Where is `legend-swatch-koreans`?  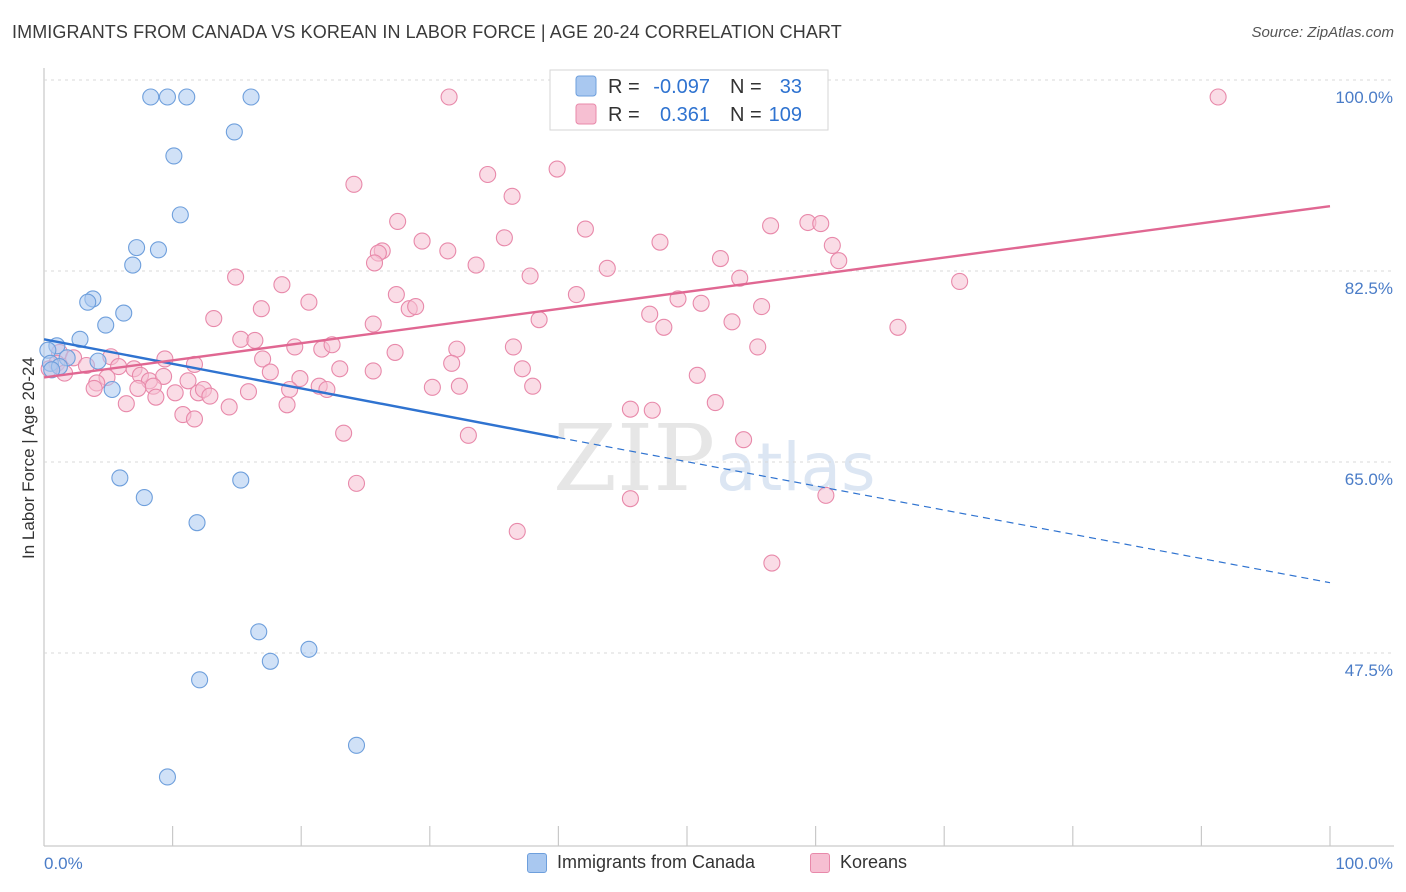
legend-swatch-koreans is located at coordinates (586, 114).